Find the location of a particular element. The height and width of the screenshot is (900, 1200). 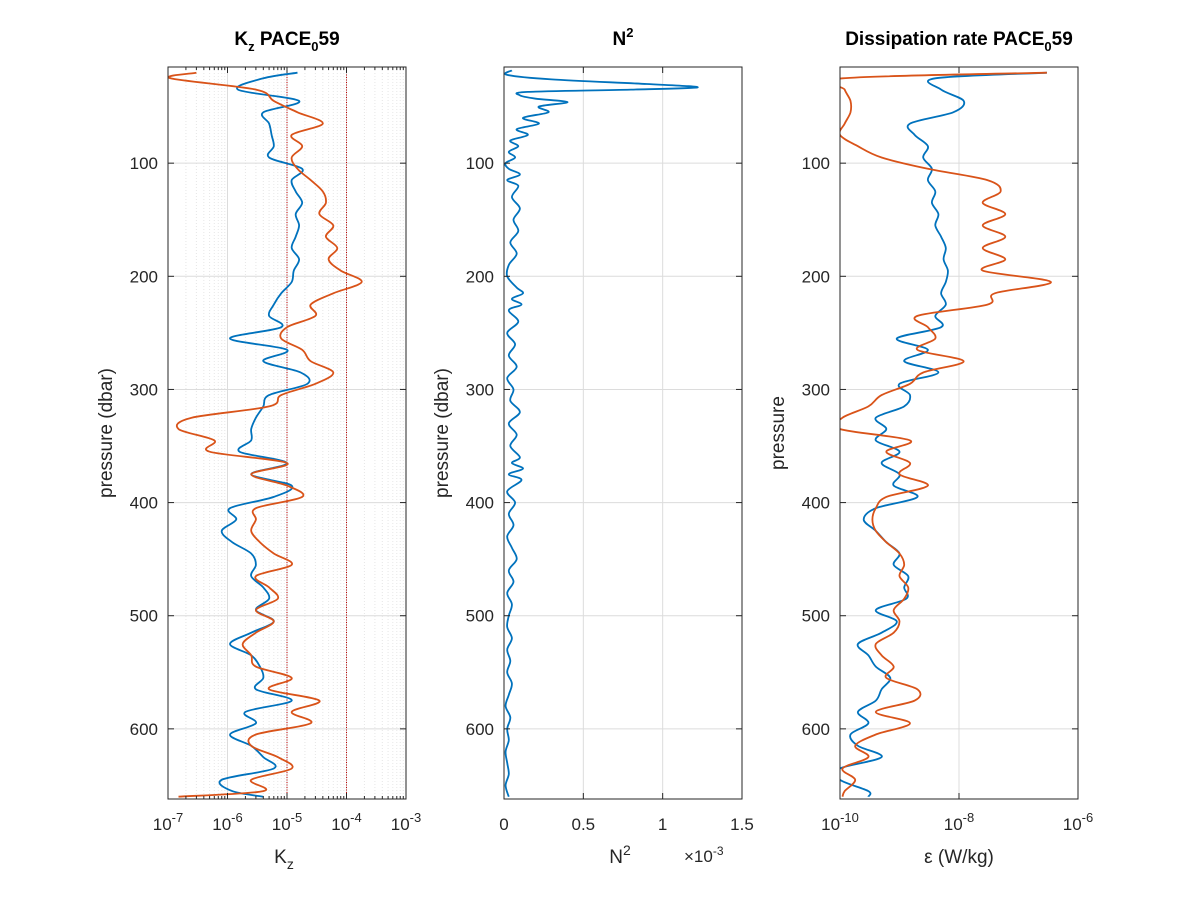

kz-y-tick-label: 300 is located at coordinates (144, 389).